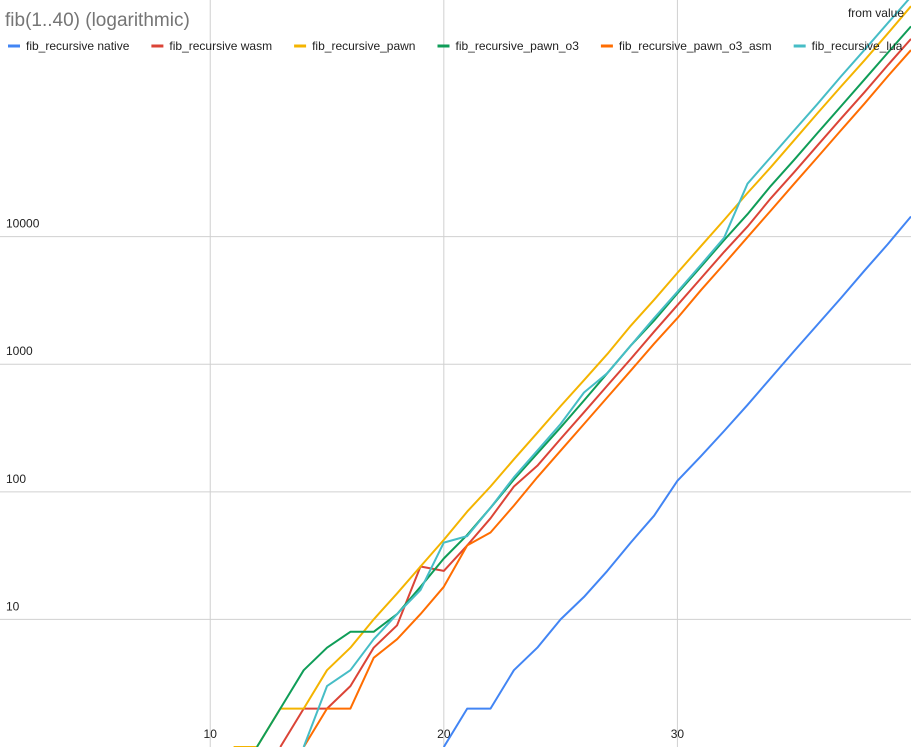  I want to click on legend-label: fib_recursive native, so click(78, 46).